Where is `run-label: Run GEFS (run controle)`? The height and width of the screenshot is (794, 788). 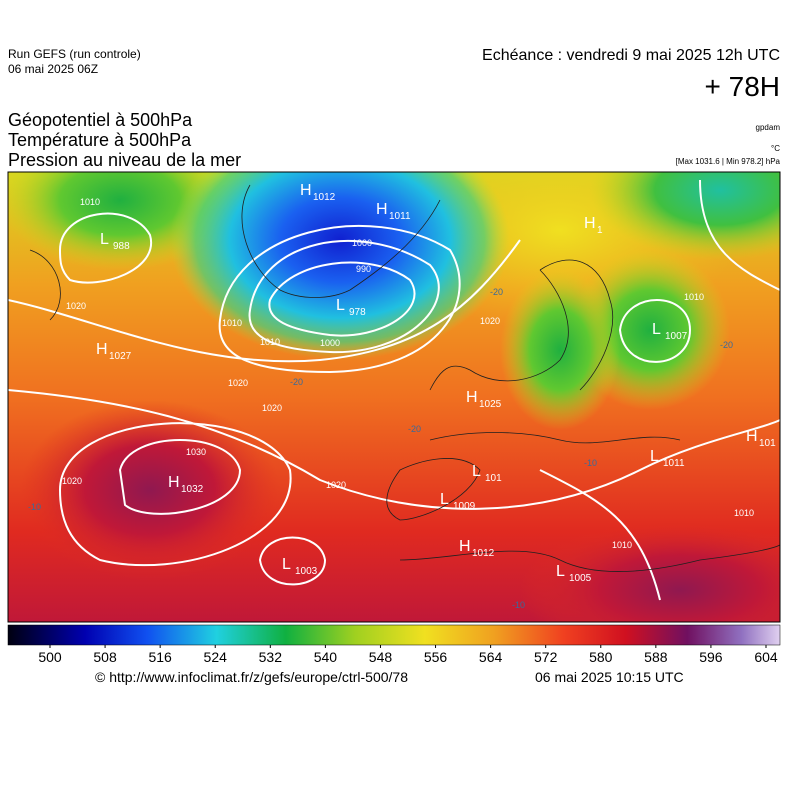 run-label: Run GEFS (run controle) is located at coordinates (74, 54).